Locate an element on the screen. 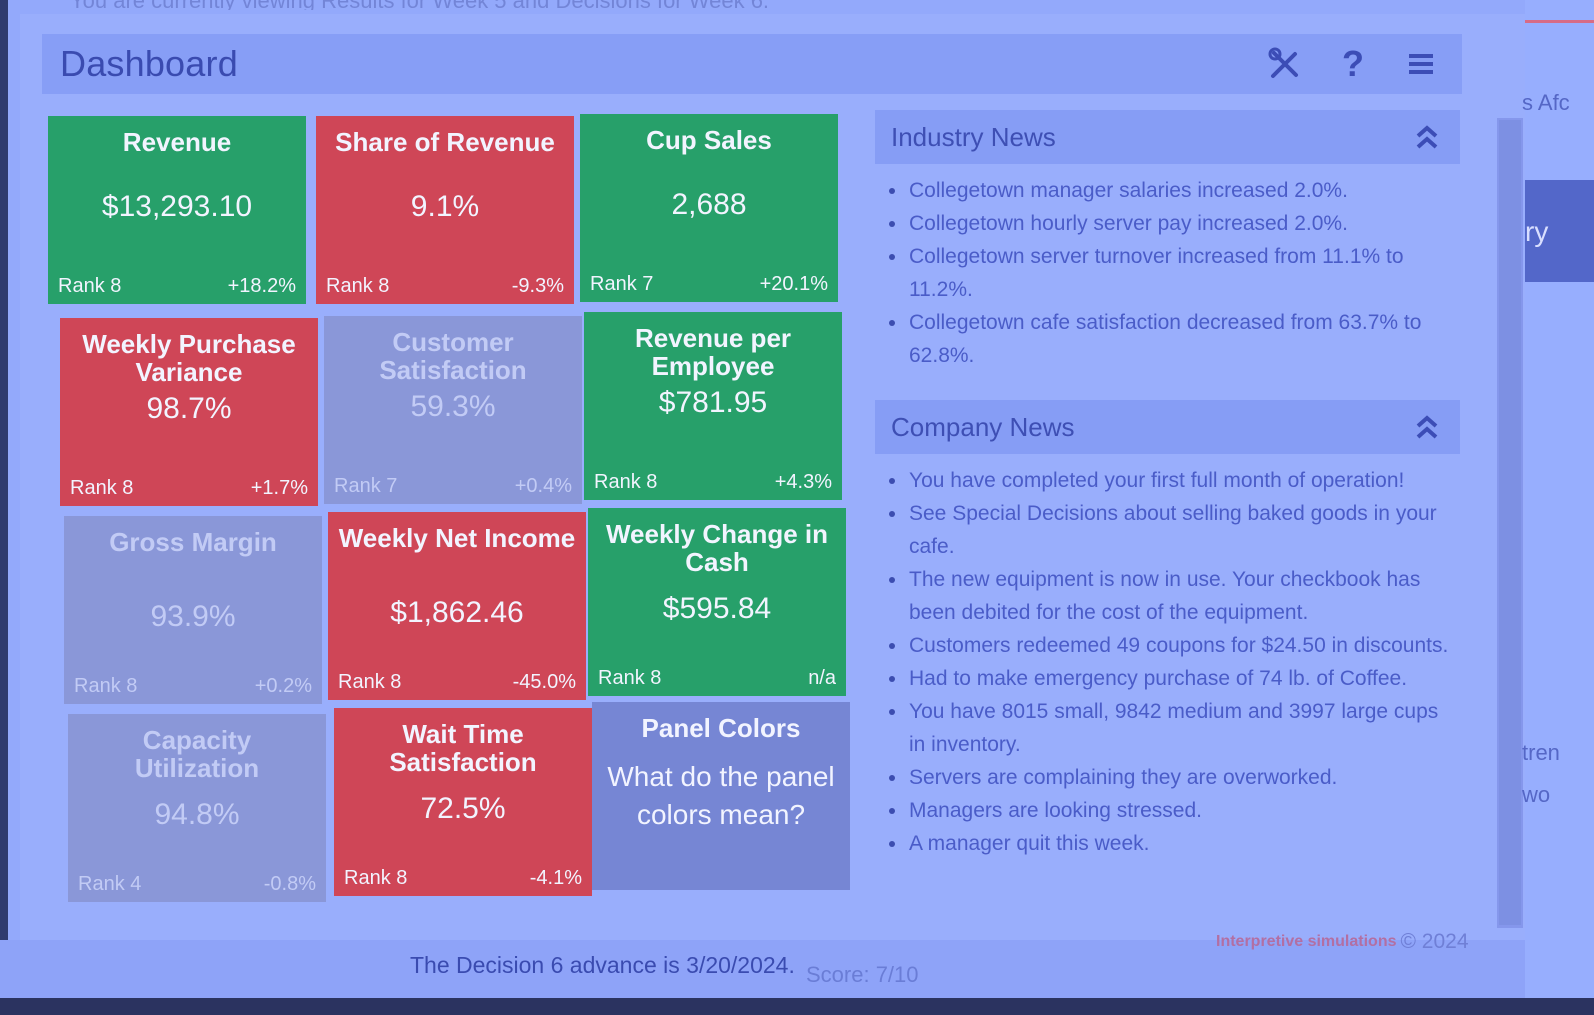 The height and width of the screenshot is (1015, 1594). news-item: Managers are looking stressed. is located at coordinates (1174, 810).